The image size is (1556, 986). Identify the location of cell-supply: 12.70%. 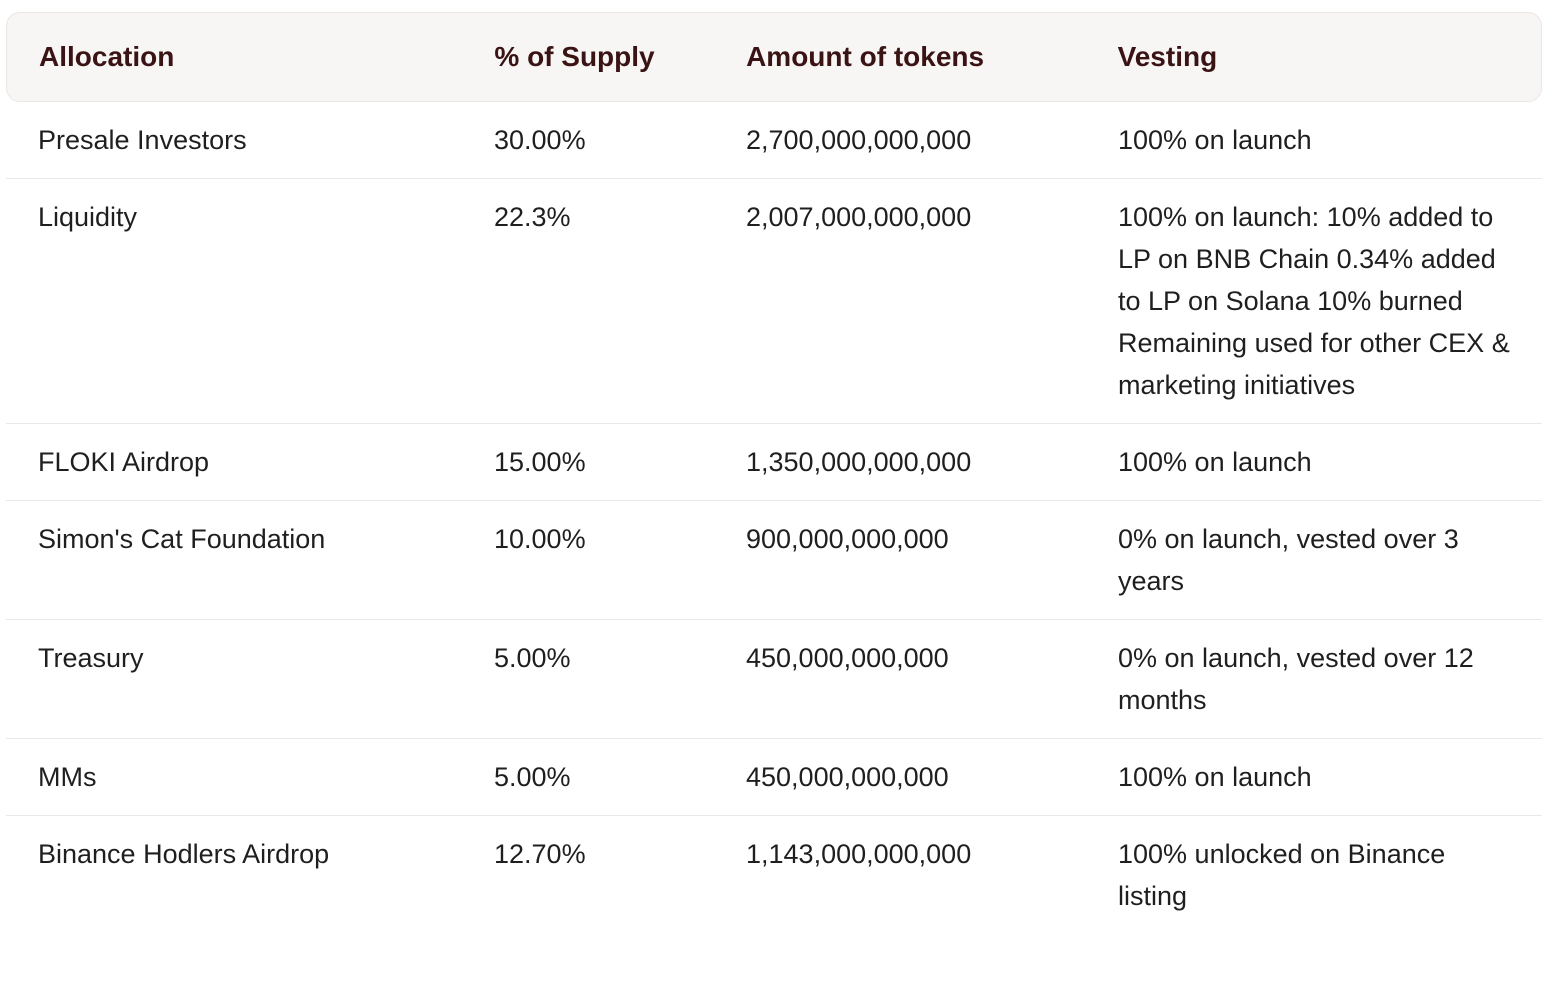
(540, 854).